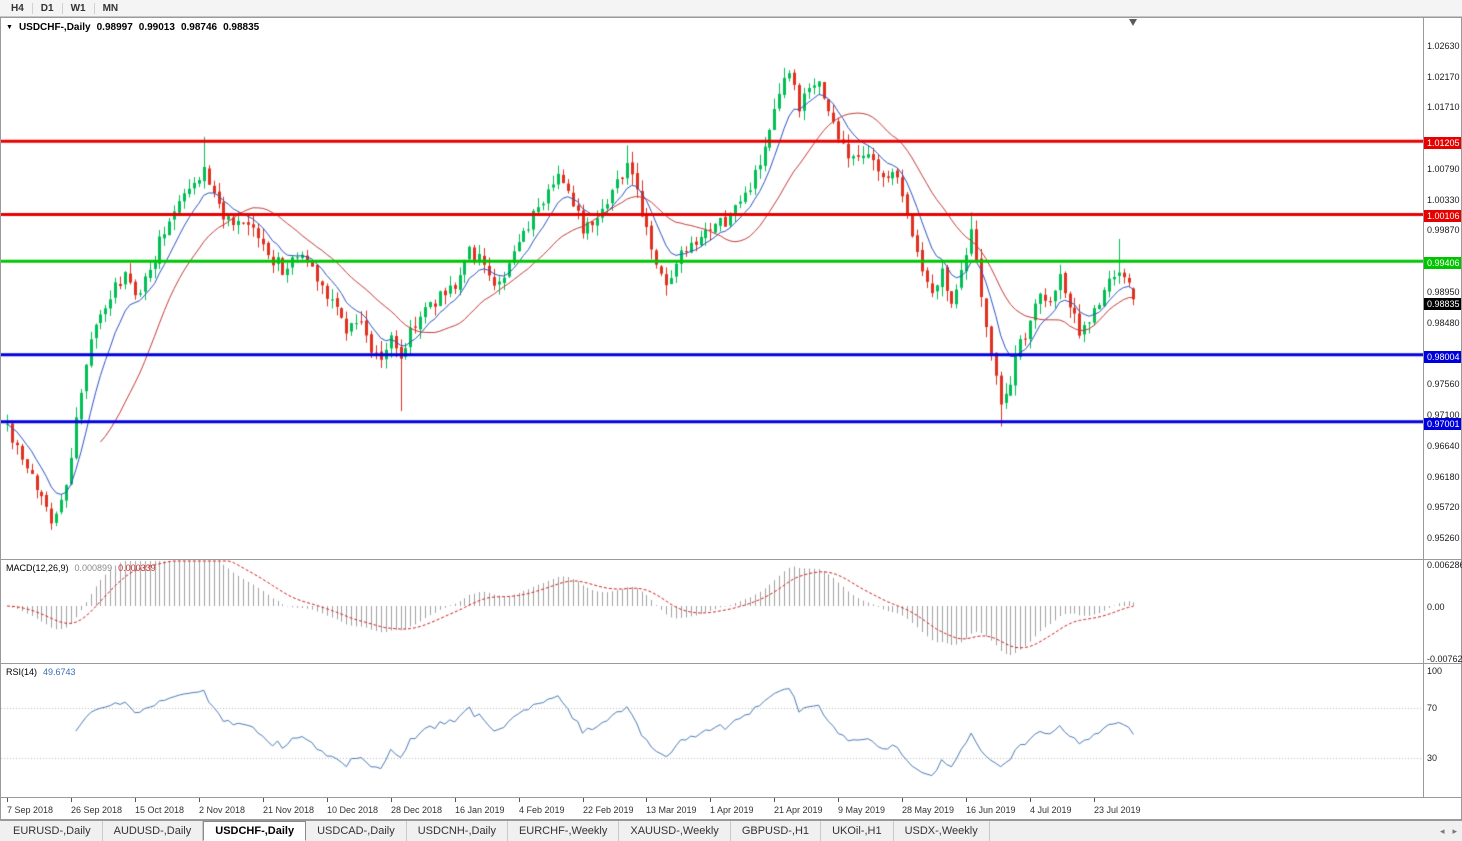 The width and height of the screenshot is (1462, 841). I want to click on price-axis-label: 0.97560, so click(1443, 384).